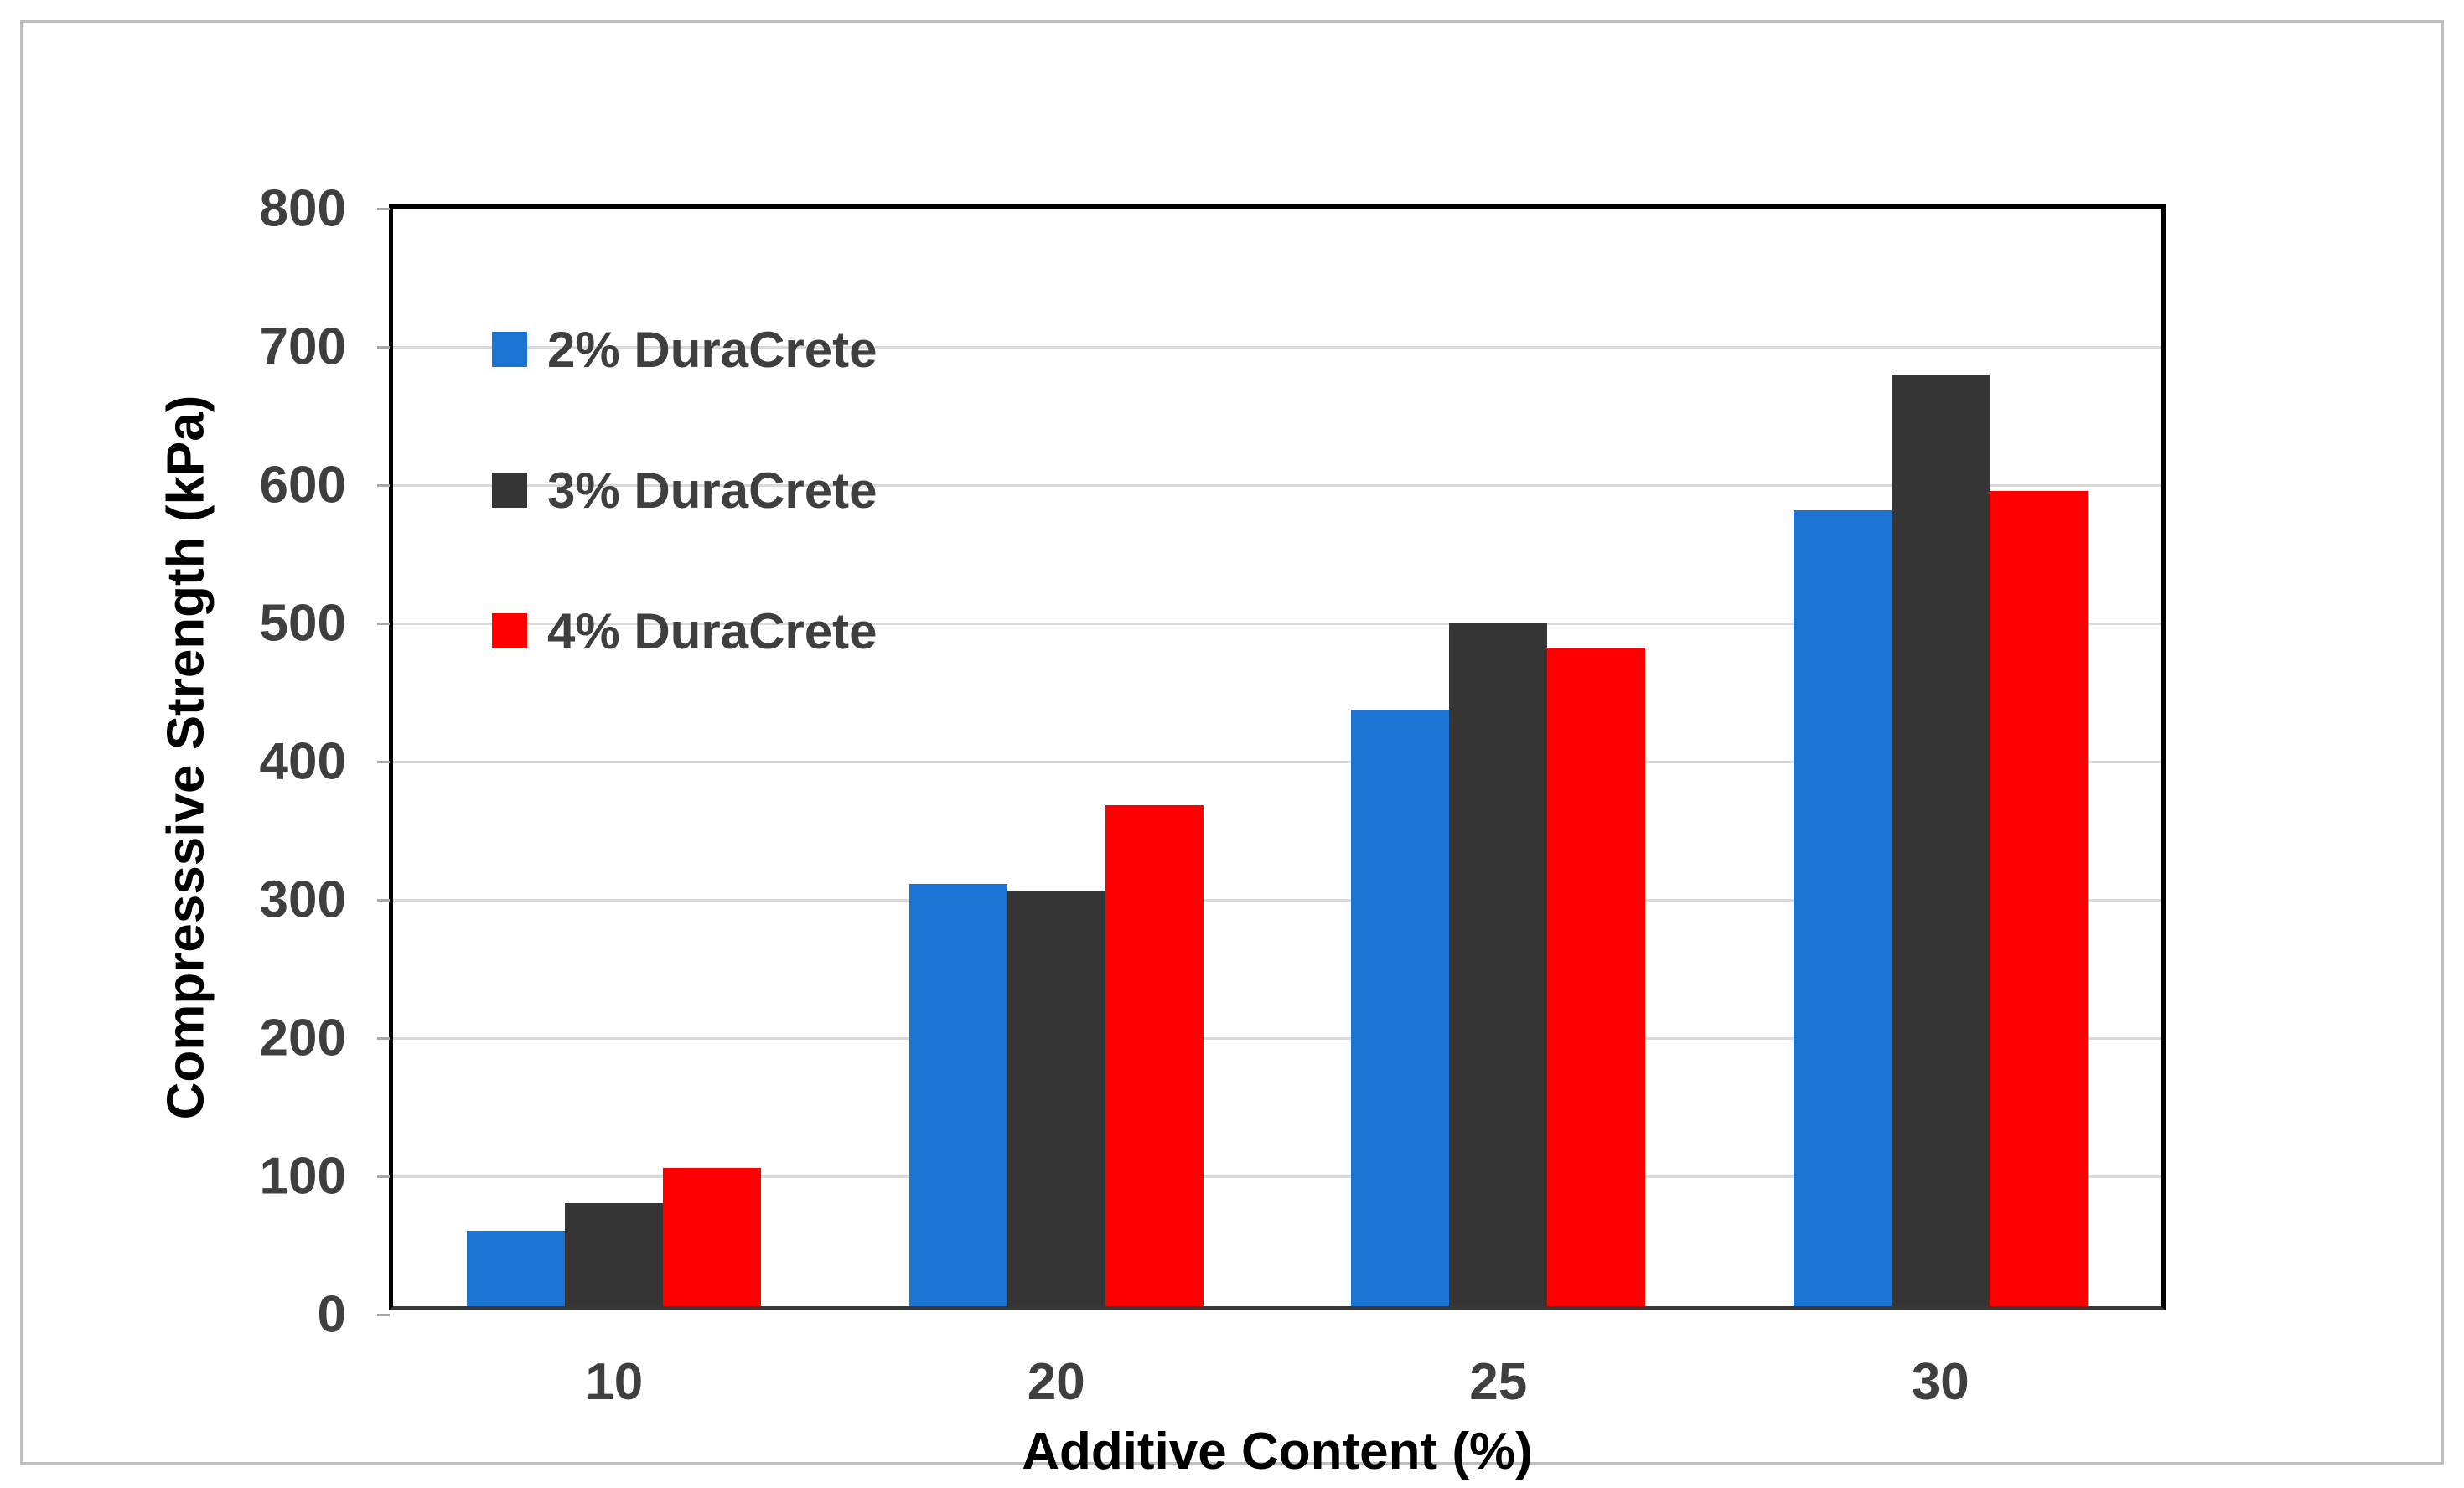  What do you see at coordinates (331, 1314) in the screenshot?
I see `y-tick-label: 0` at bounding box center [331, 1314].